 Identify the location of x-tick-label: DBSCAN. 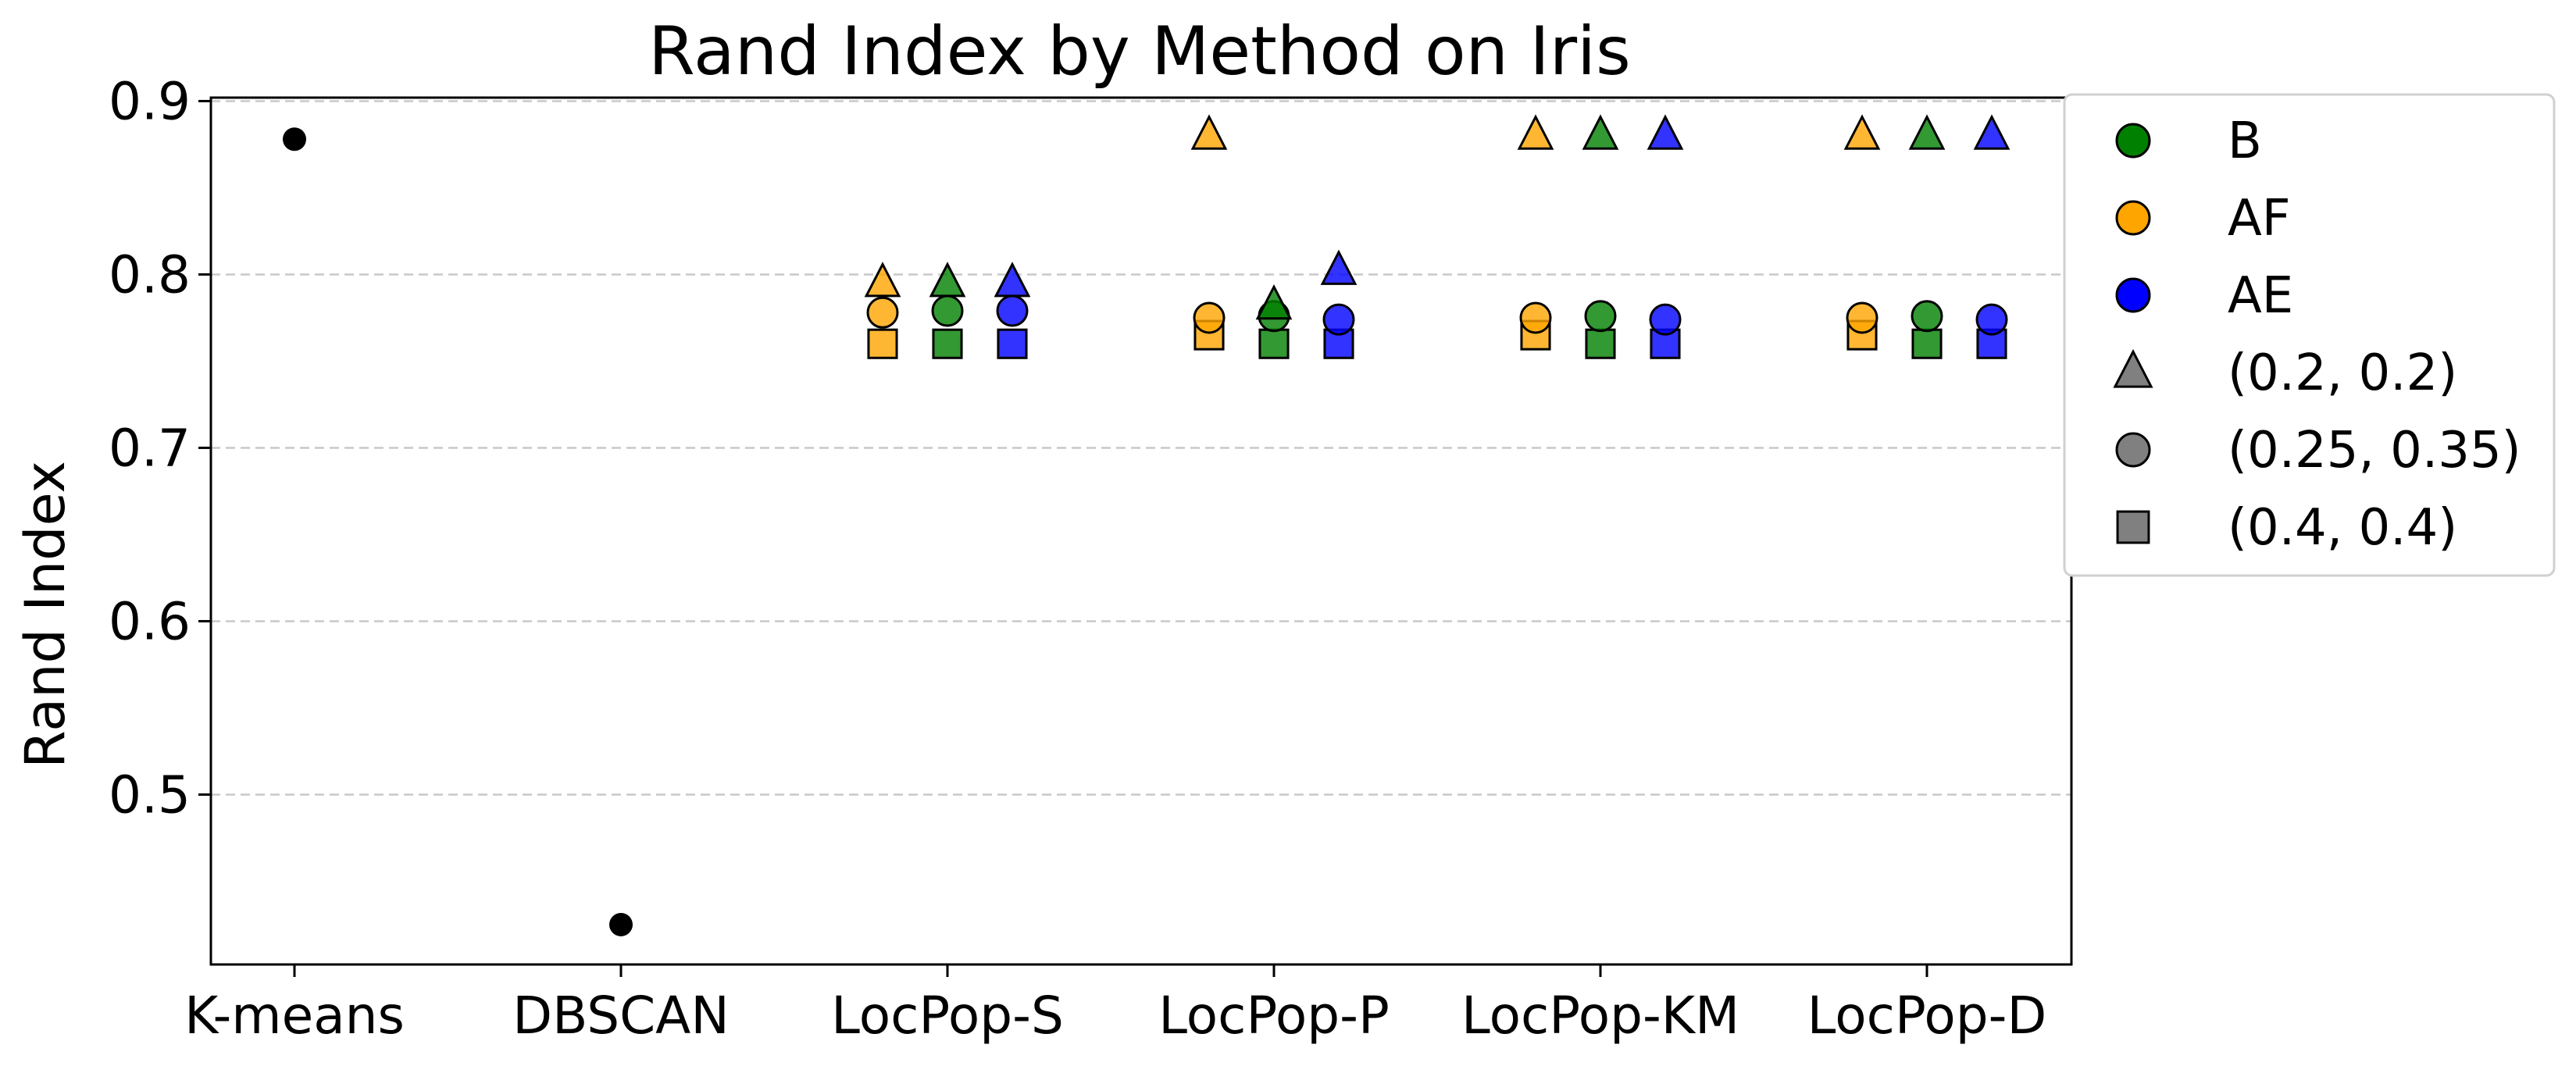
(620, 1016).